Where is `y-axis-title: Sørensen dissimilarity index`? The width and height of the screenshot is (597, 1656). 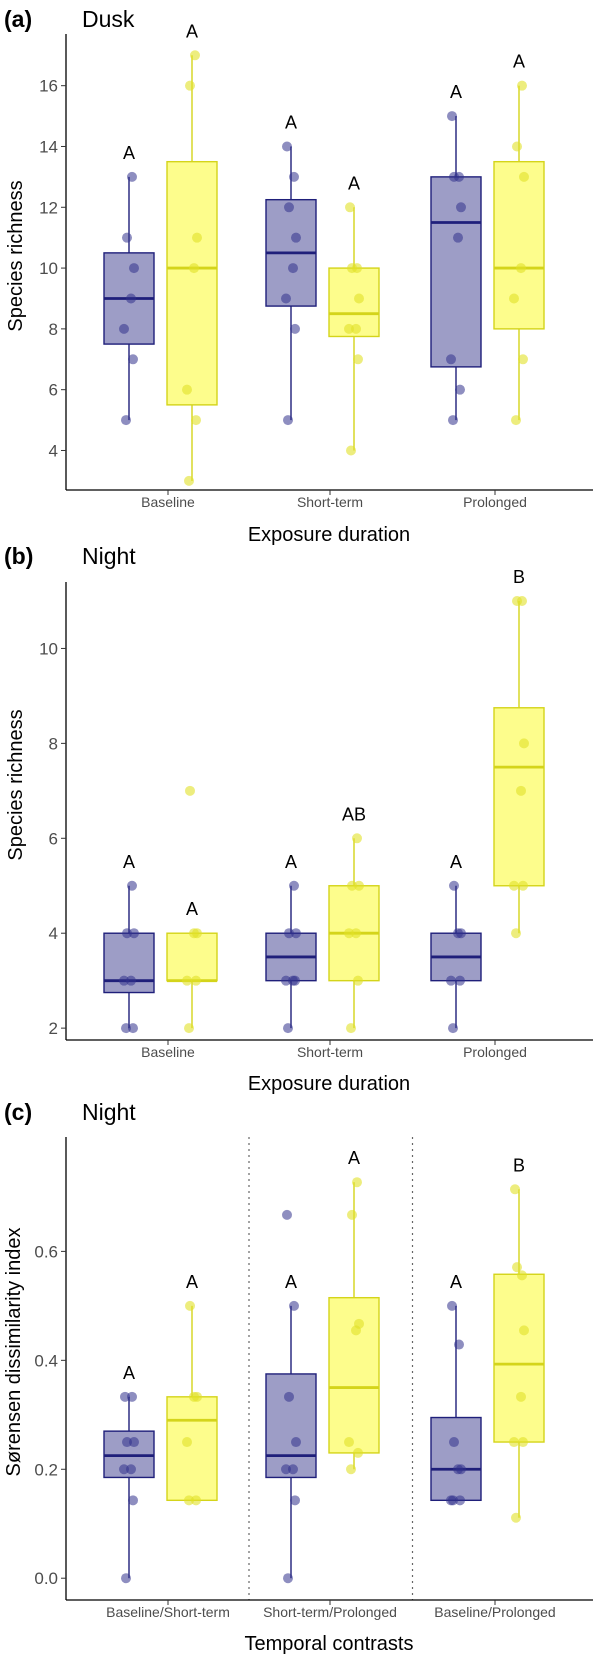 y-axis-title: Sørensen dissimilarity index is located at coordinates (14, 1352).